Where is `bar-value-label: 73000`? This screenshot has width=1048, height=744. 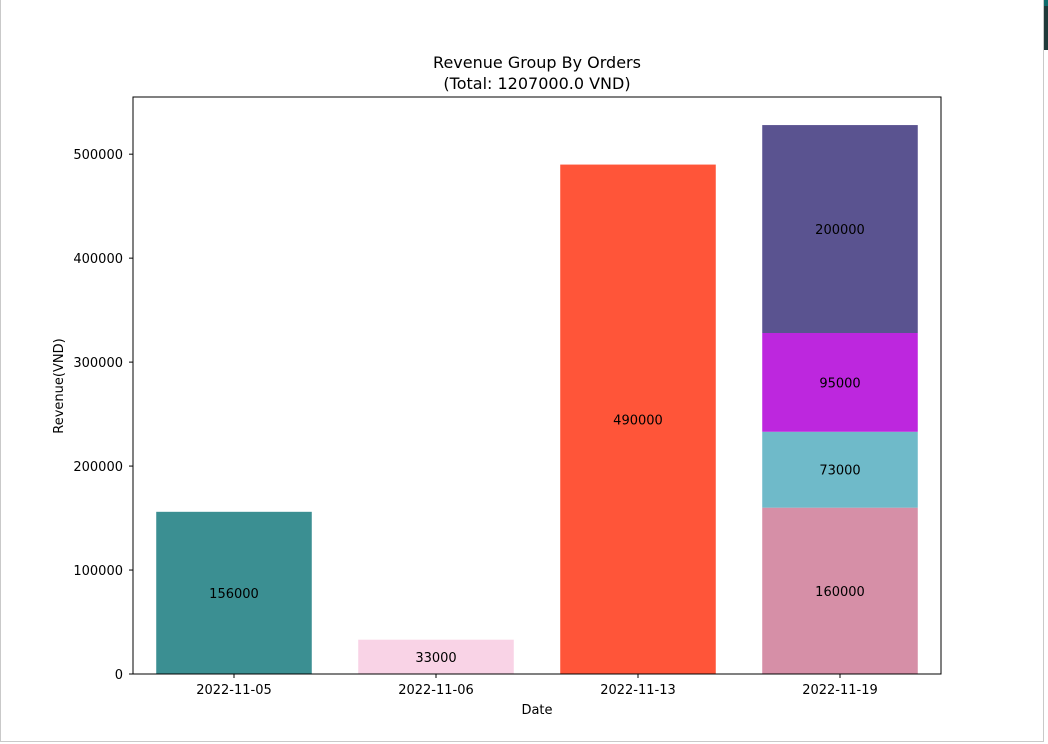
bar-value-label: 73000 is located at coordinates (839, 471).